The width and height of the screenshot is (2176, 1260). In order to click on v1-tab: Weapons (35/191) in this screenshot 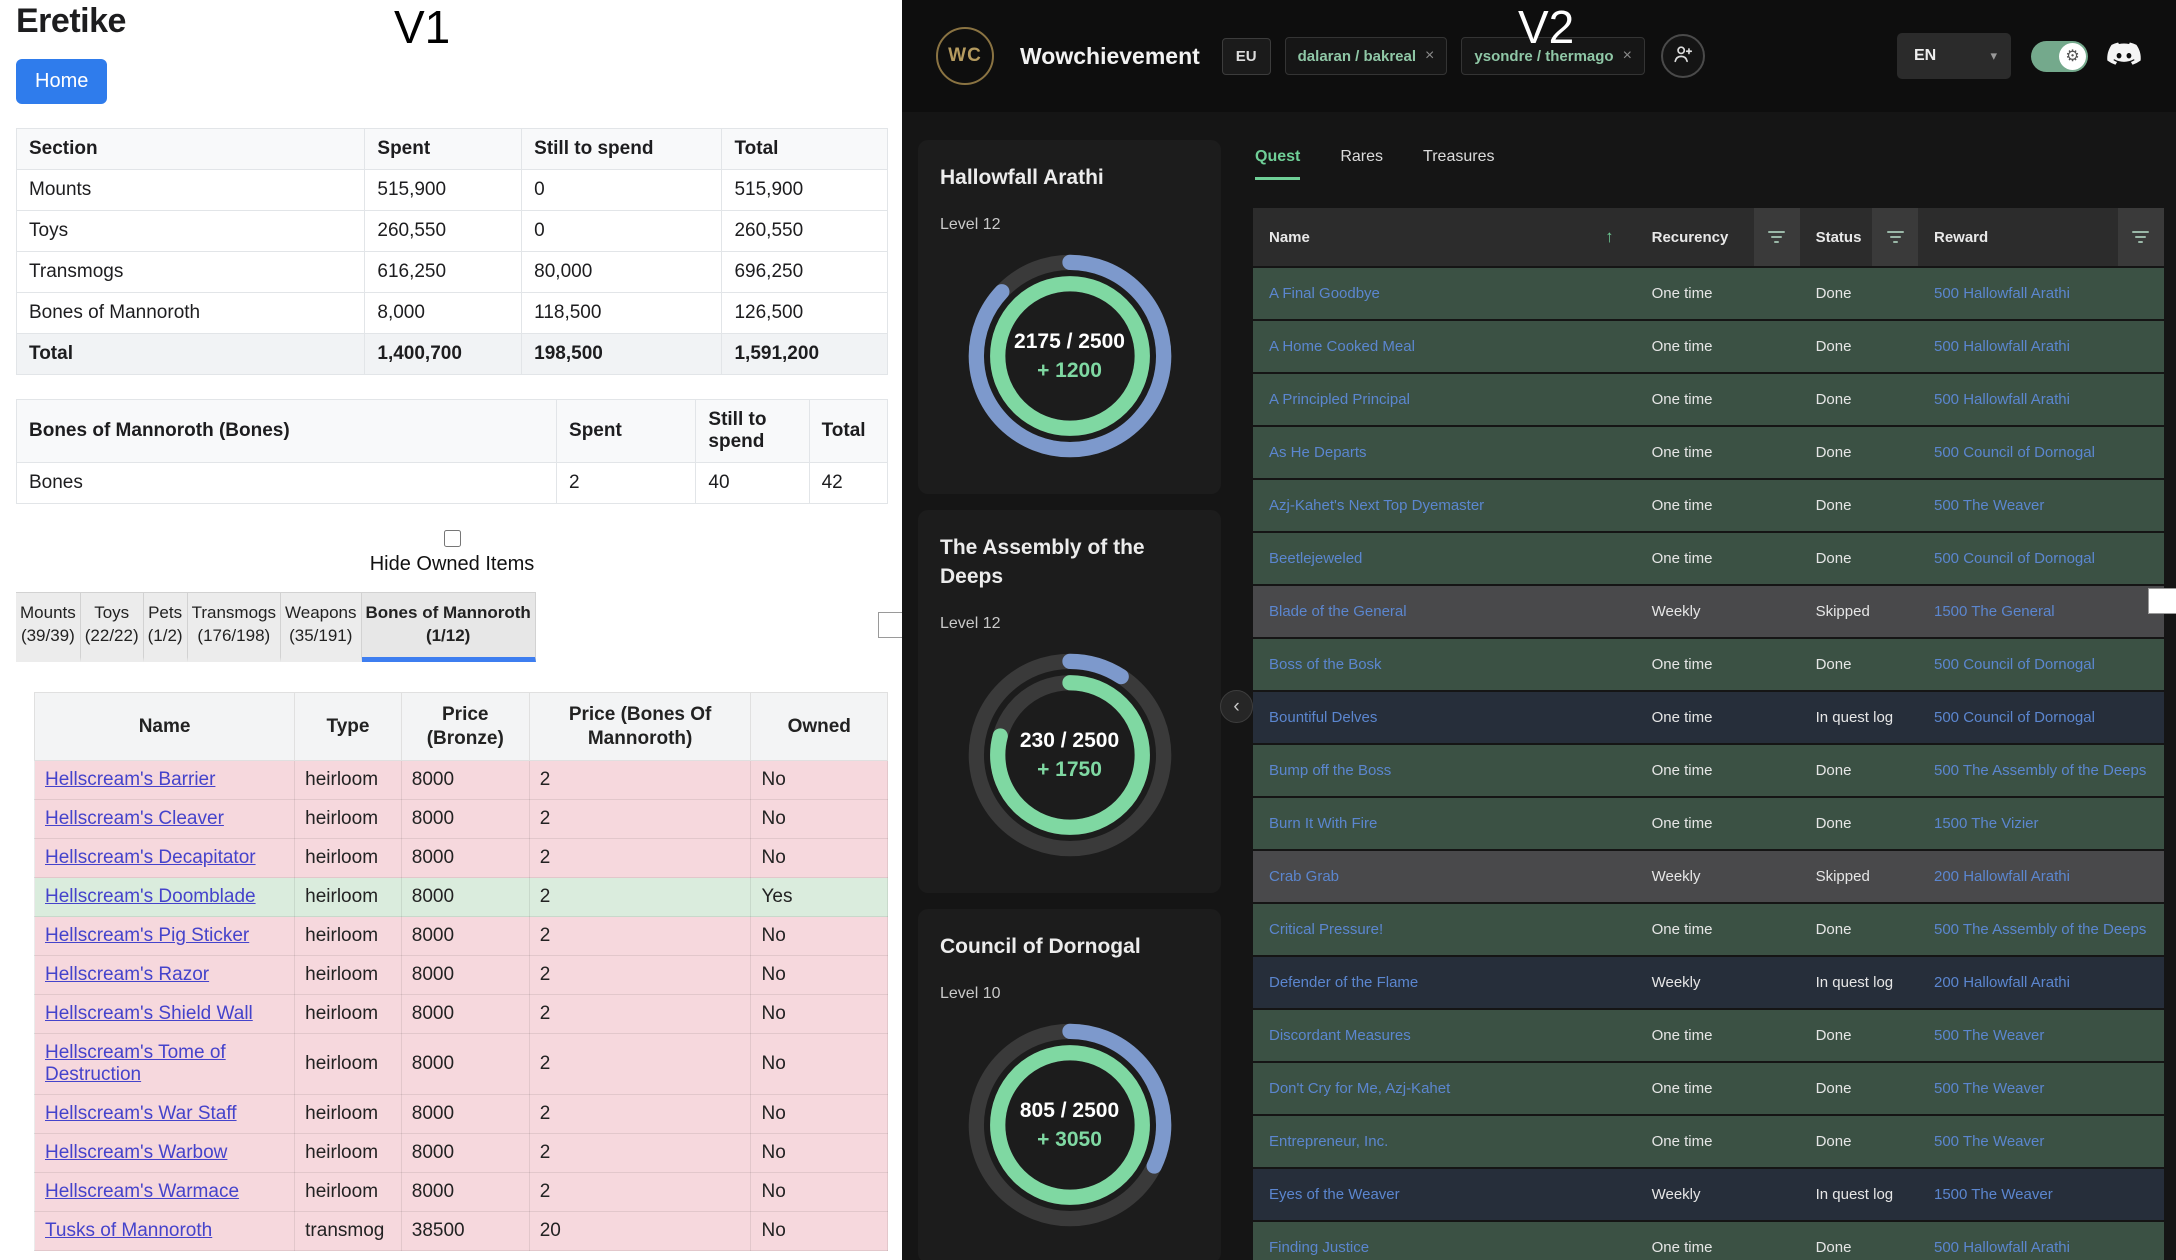, I will do `click(321, 627)`.